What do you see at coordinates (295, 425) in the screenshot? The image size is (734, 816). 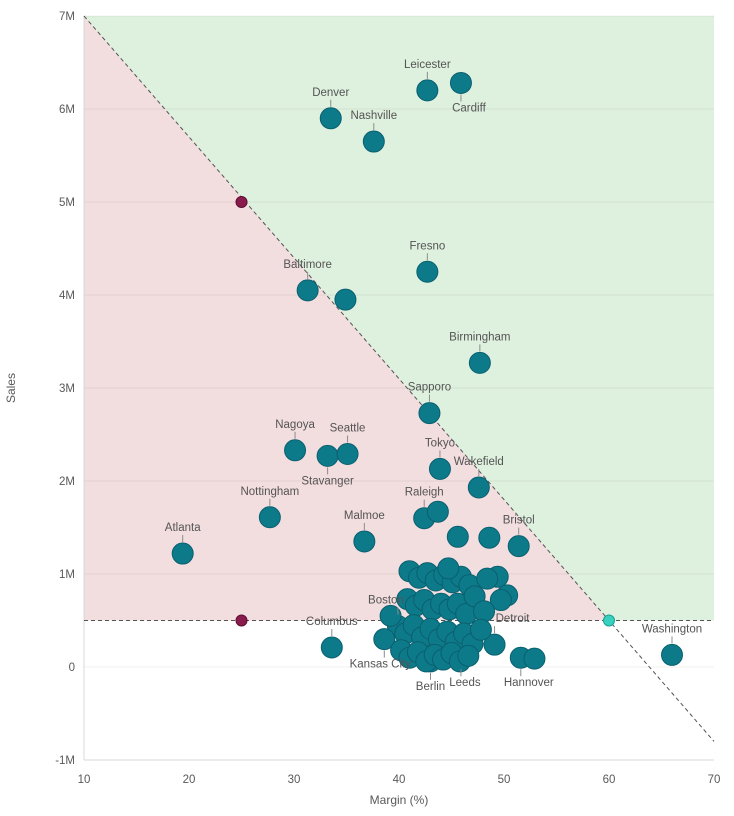 I see `point-label: Nagoya` at bounding box center [295, 425].